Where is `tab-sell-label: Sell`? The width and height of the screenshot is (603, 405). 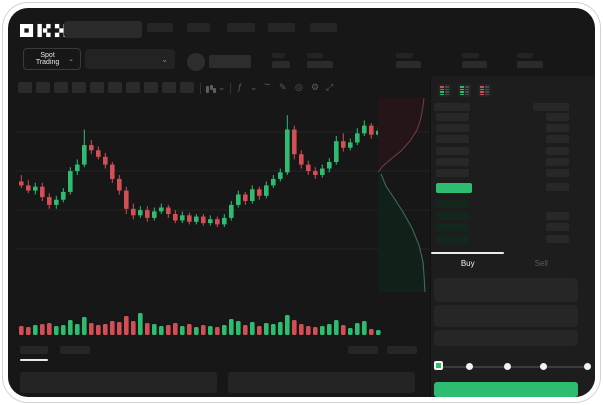
tab-sell-label: Sell is located at coordinates (541, 263).